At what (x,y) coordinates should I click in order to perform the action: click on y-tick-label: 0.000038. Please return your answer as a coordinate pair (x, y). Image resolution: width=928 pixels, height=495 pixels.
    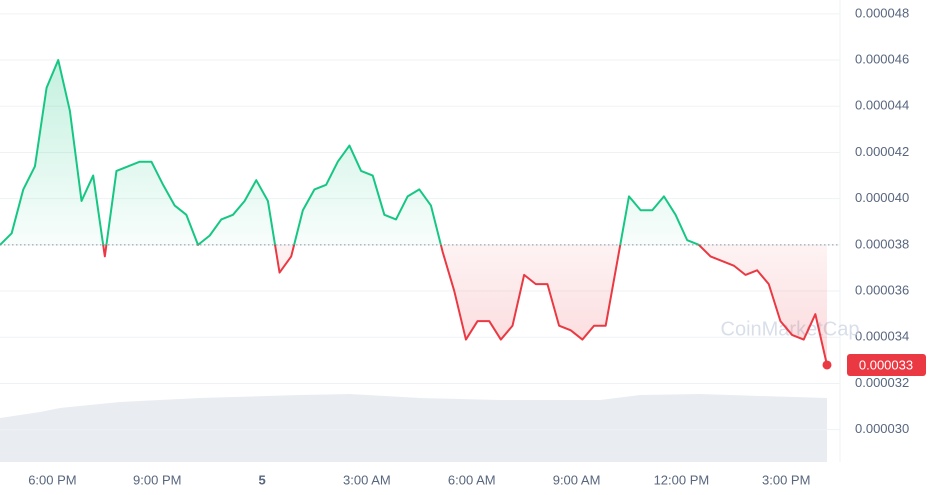
    Looking at the image, I should click on (882, 243).